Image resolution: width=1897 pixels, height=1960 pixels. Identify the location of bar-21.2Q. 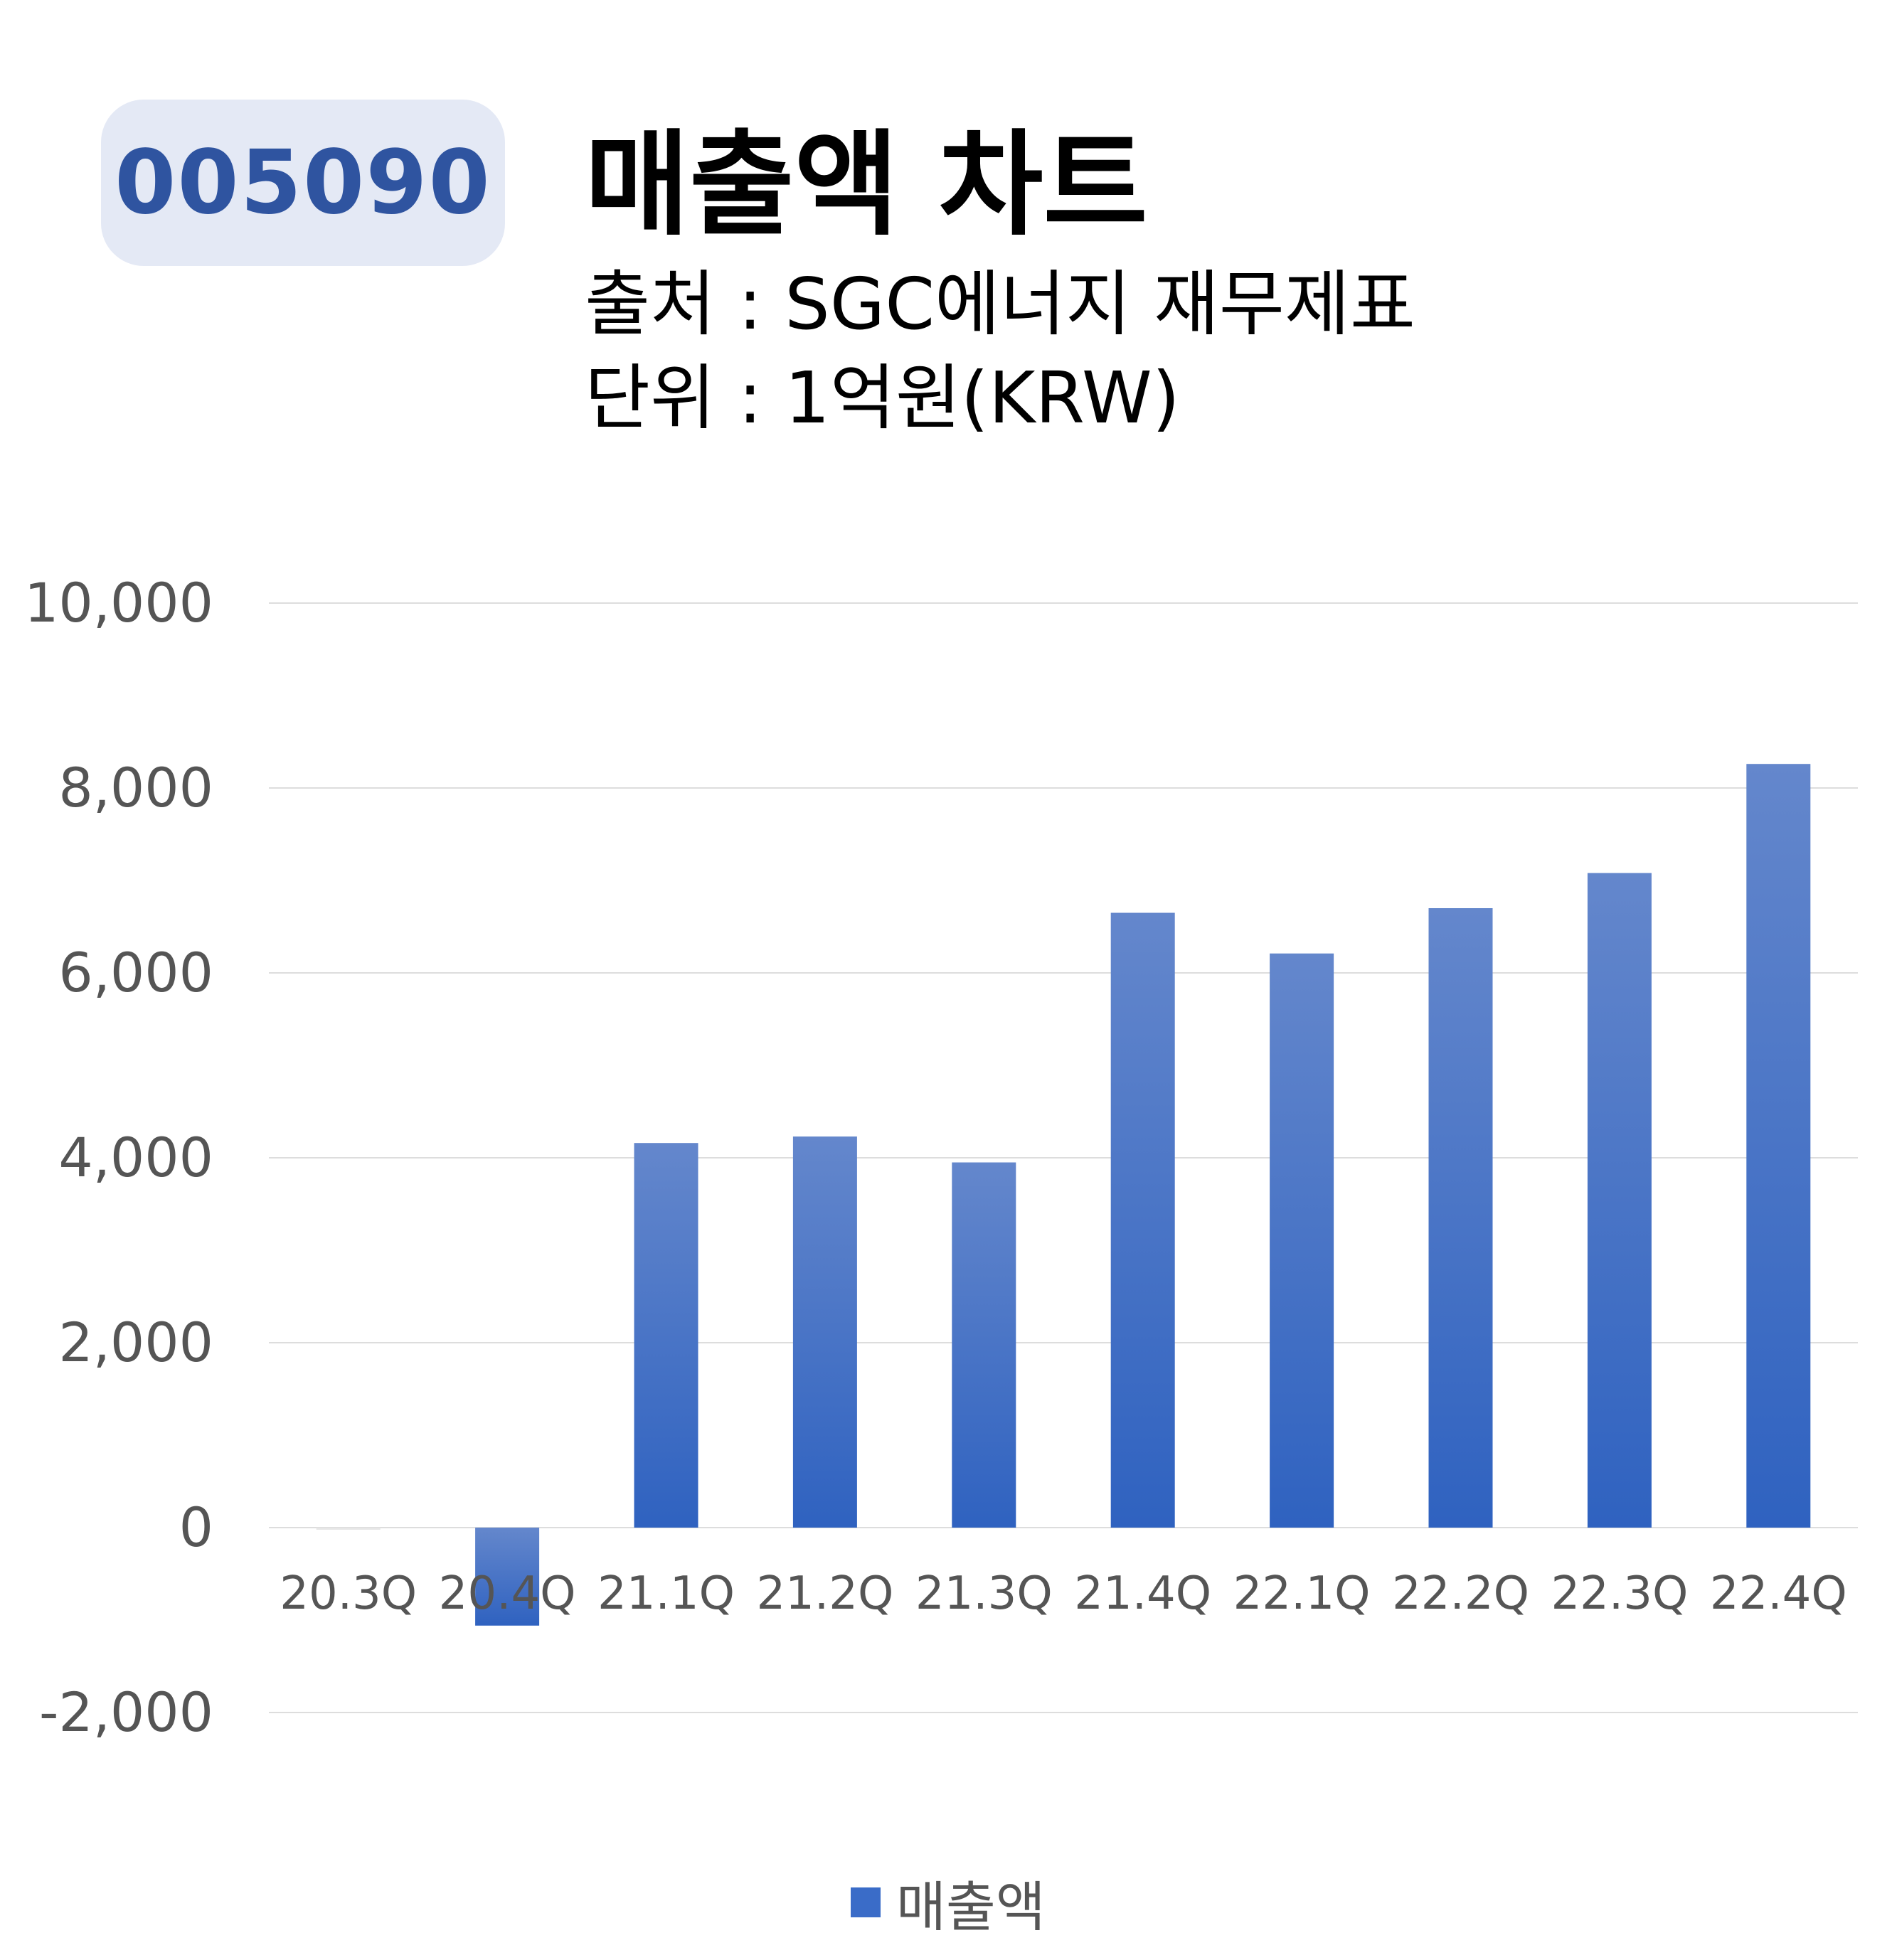
(825, 1332).